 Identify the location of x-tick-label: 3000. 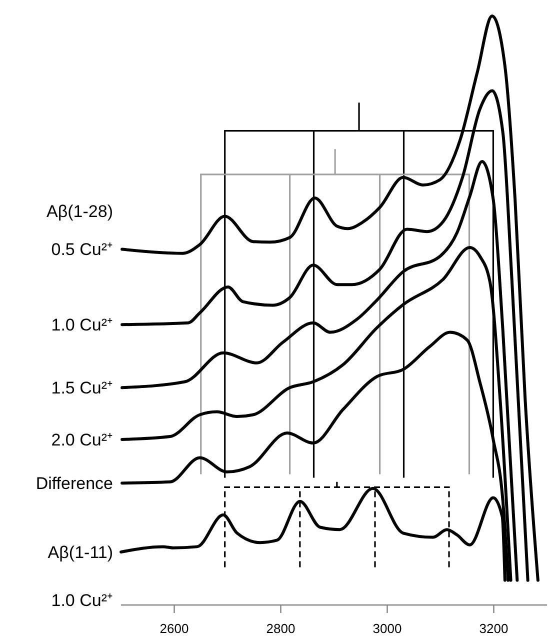
(387, 628).